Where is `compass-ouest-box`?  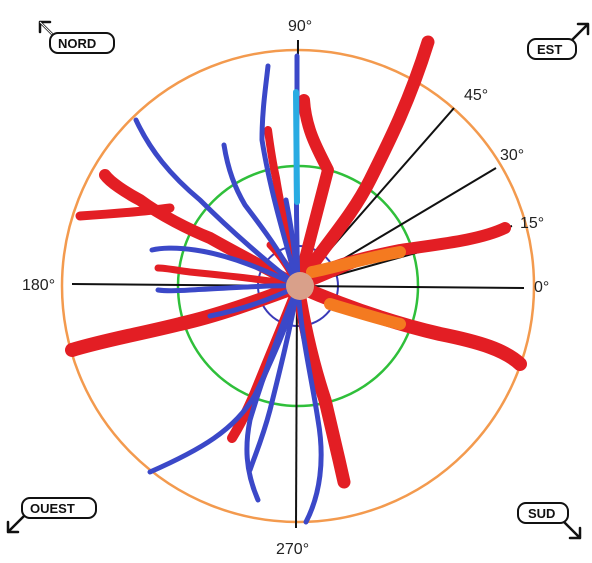 compass-ouest-box is located at coordinates (59, 508).